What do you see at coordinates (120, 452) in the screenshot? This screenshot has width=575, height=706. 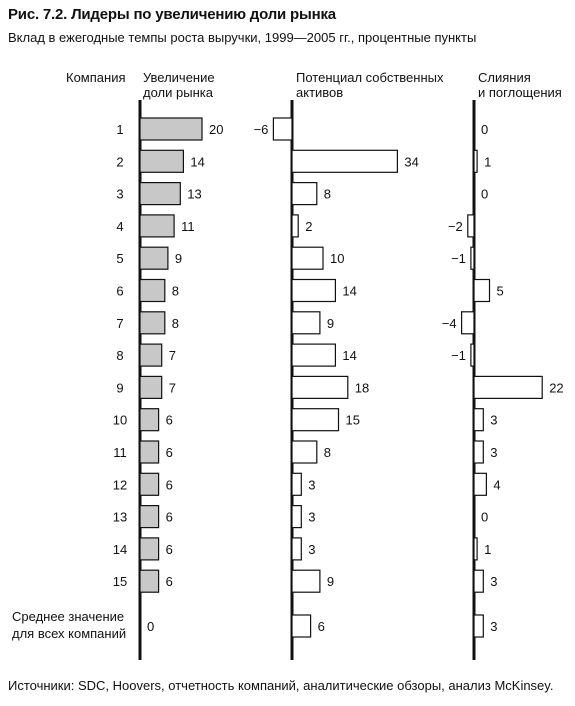 I see `company-label: 11` at bounding box center [120, 452].